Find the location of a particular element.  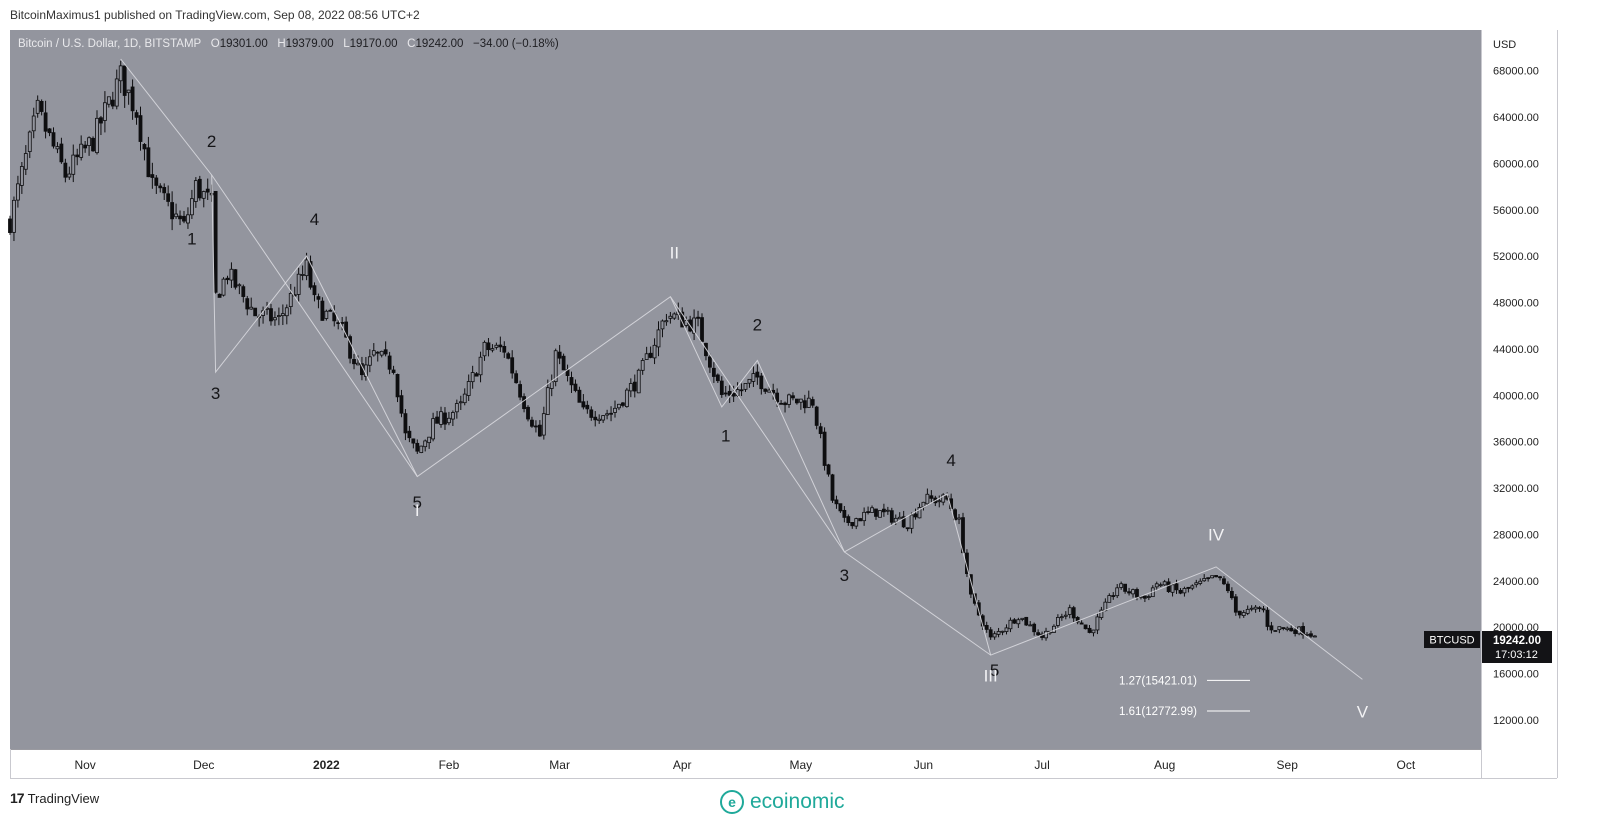

wave-label: IV is located at coordinates (1216, 534).